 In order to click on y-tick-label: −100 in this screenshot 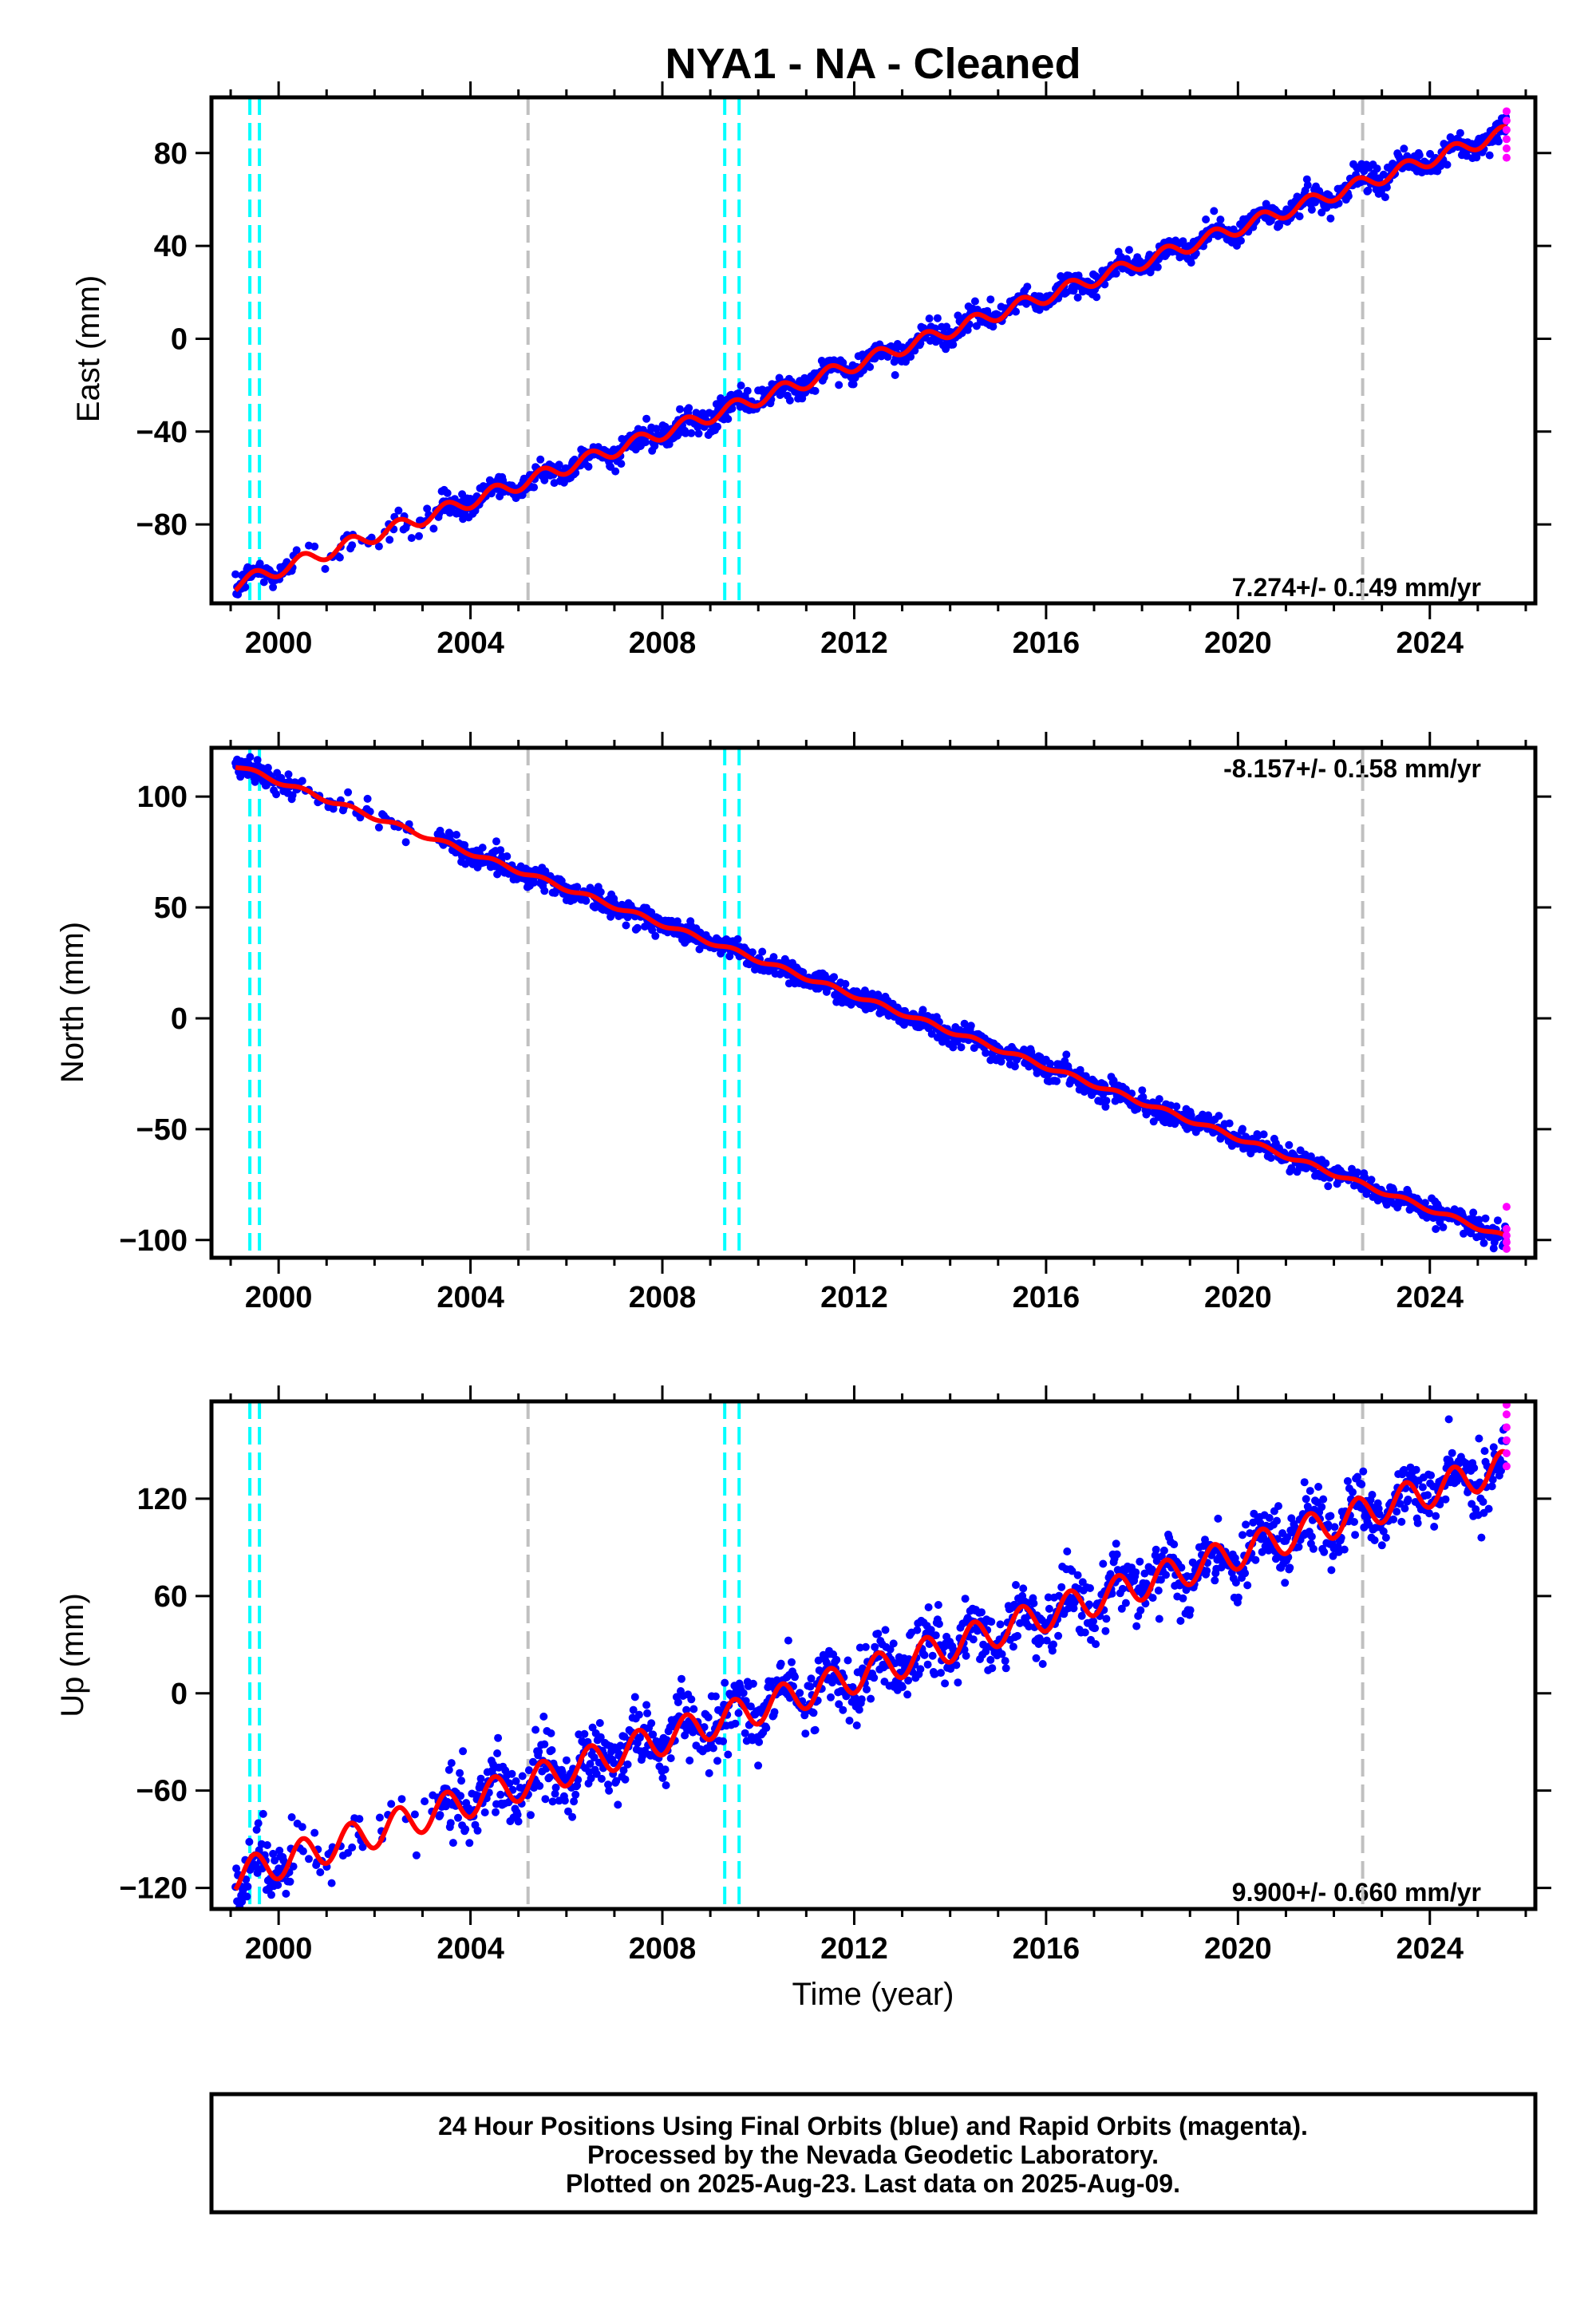, I will do `click(153, 1241)`.